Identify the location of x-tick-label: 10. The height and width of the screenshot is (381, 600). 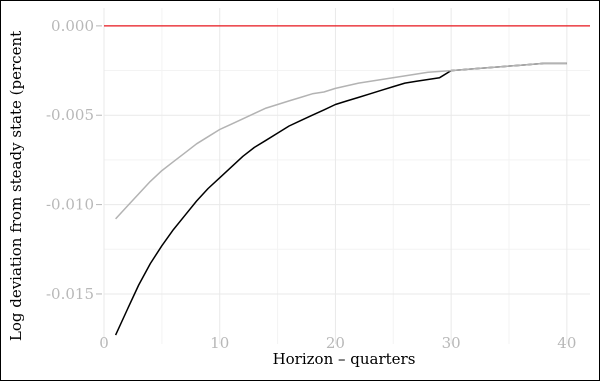
(219, 343).